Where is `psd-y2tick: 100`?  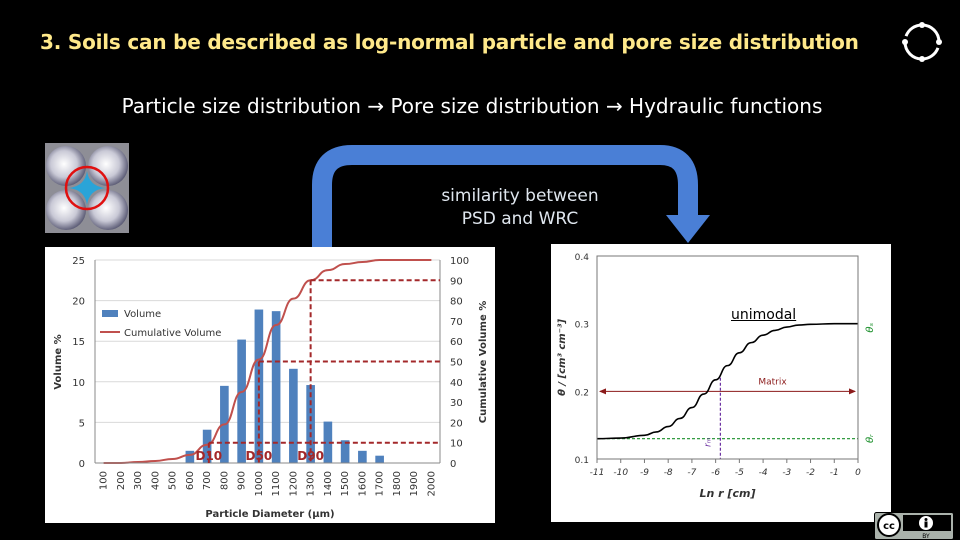 psd-y2tick: 100 is located at coordinates (459, 261).